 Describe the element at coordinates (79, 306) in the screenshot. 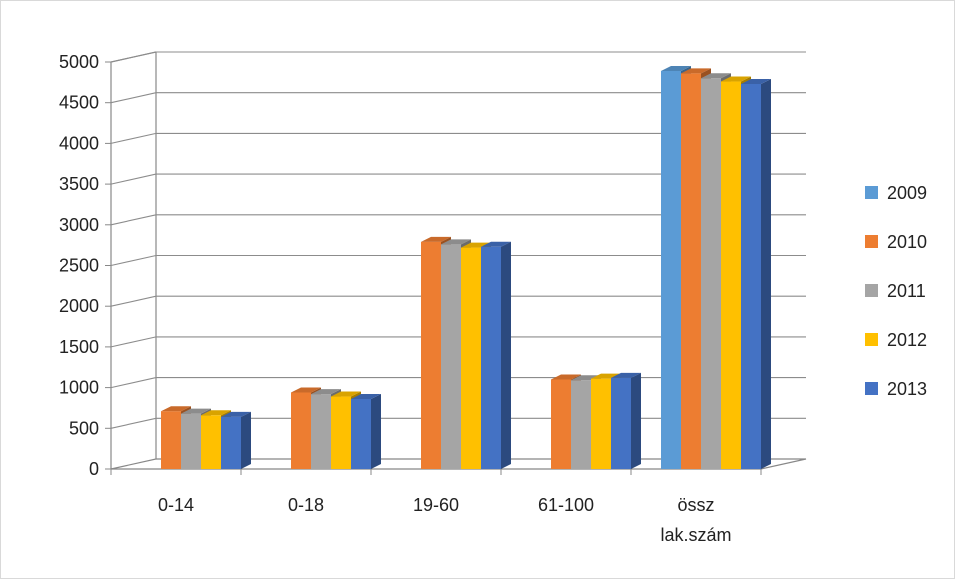

I see `y-tick-label: 2000` at that location.